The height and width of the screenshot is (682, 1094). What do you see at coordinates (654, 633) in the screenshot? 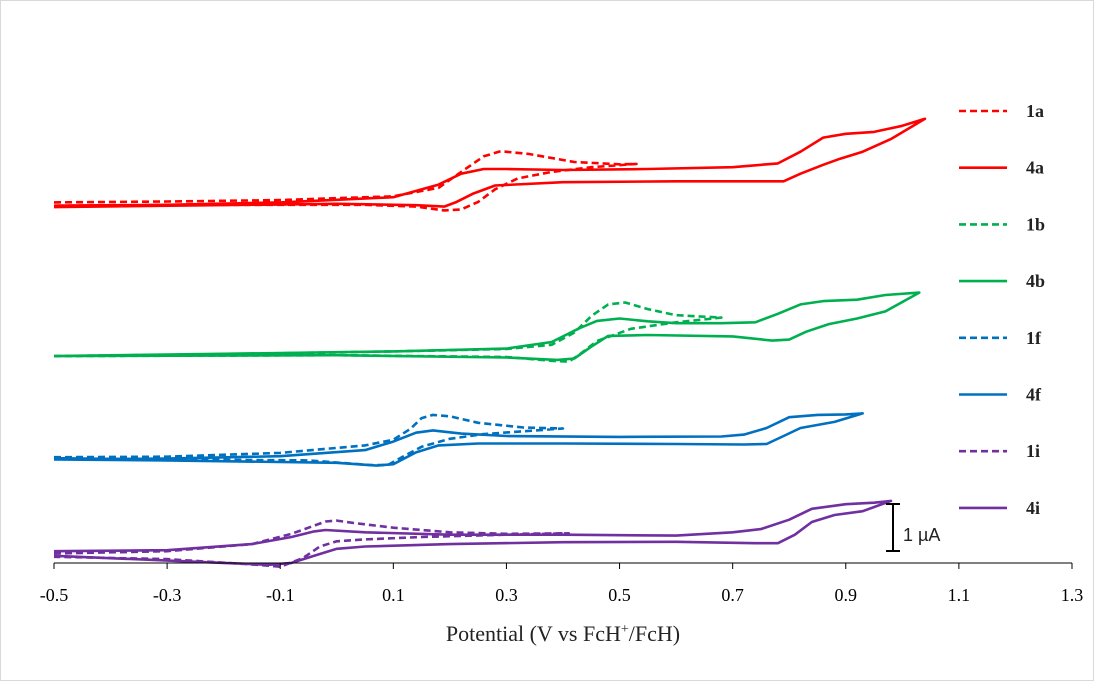
I see `x-axis-title-tail: /FcH)` at bounding box center [654, 633].